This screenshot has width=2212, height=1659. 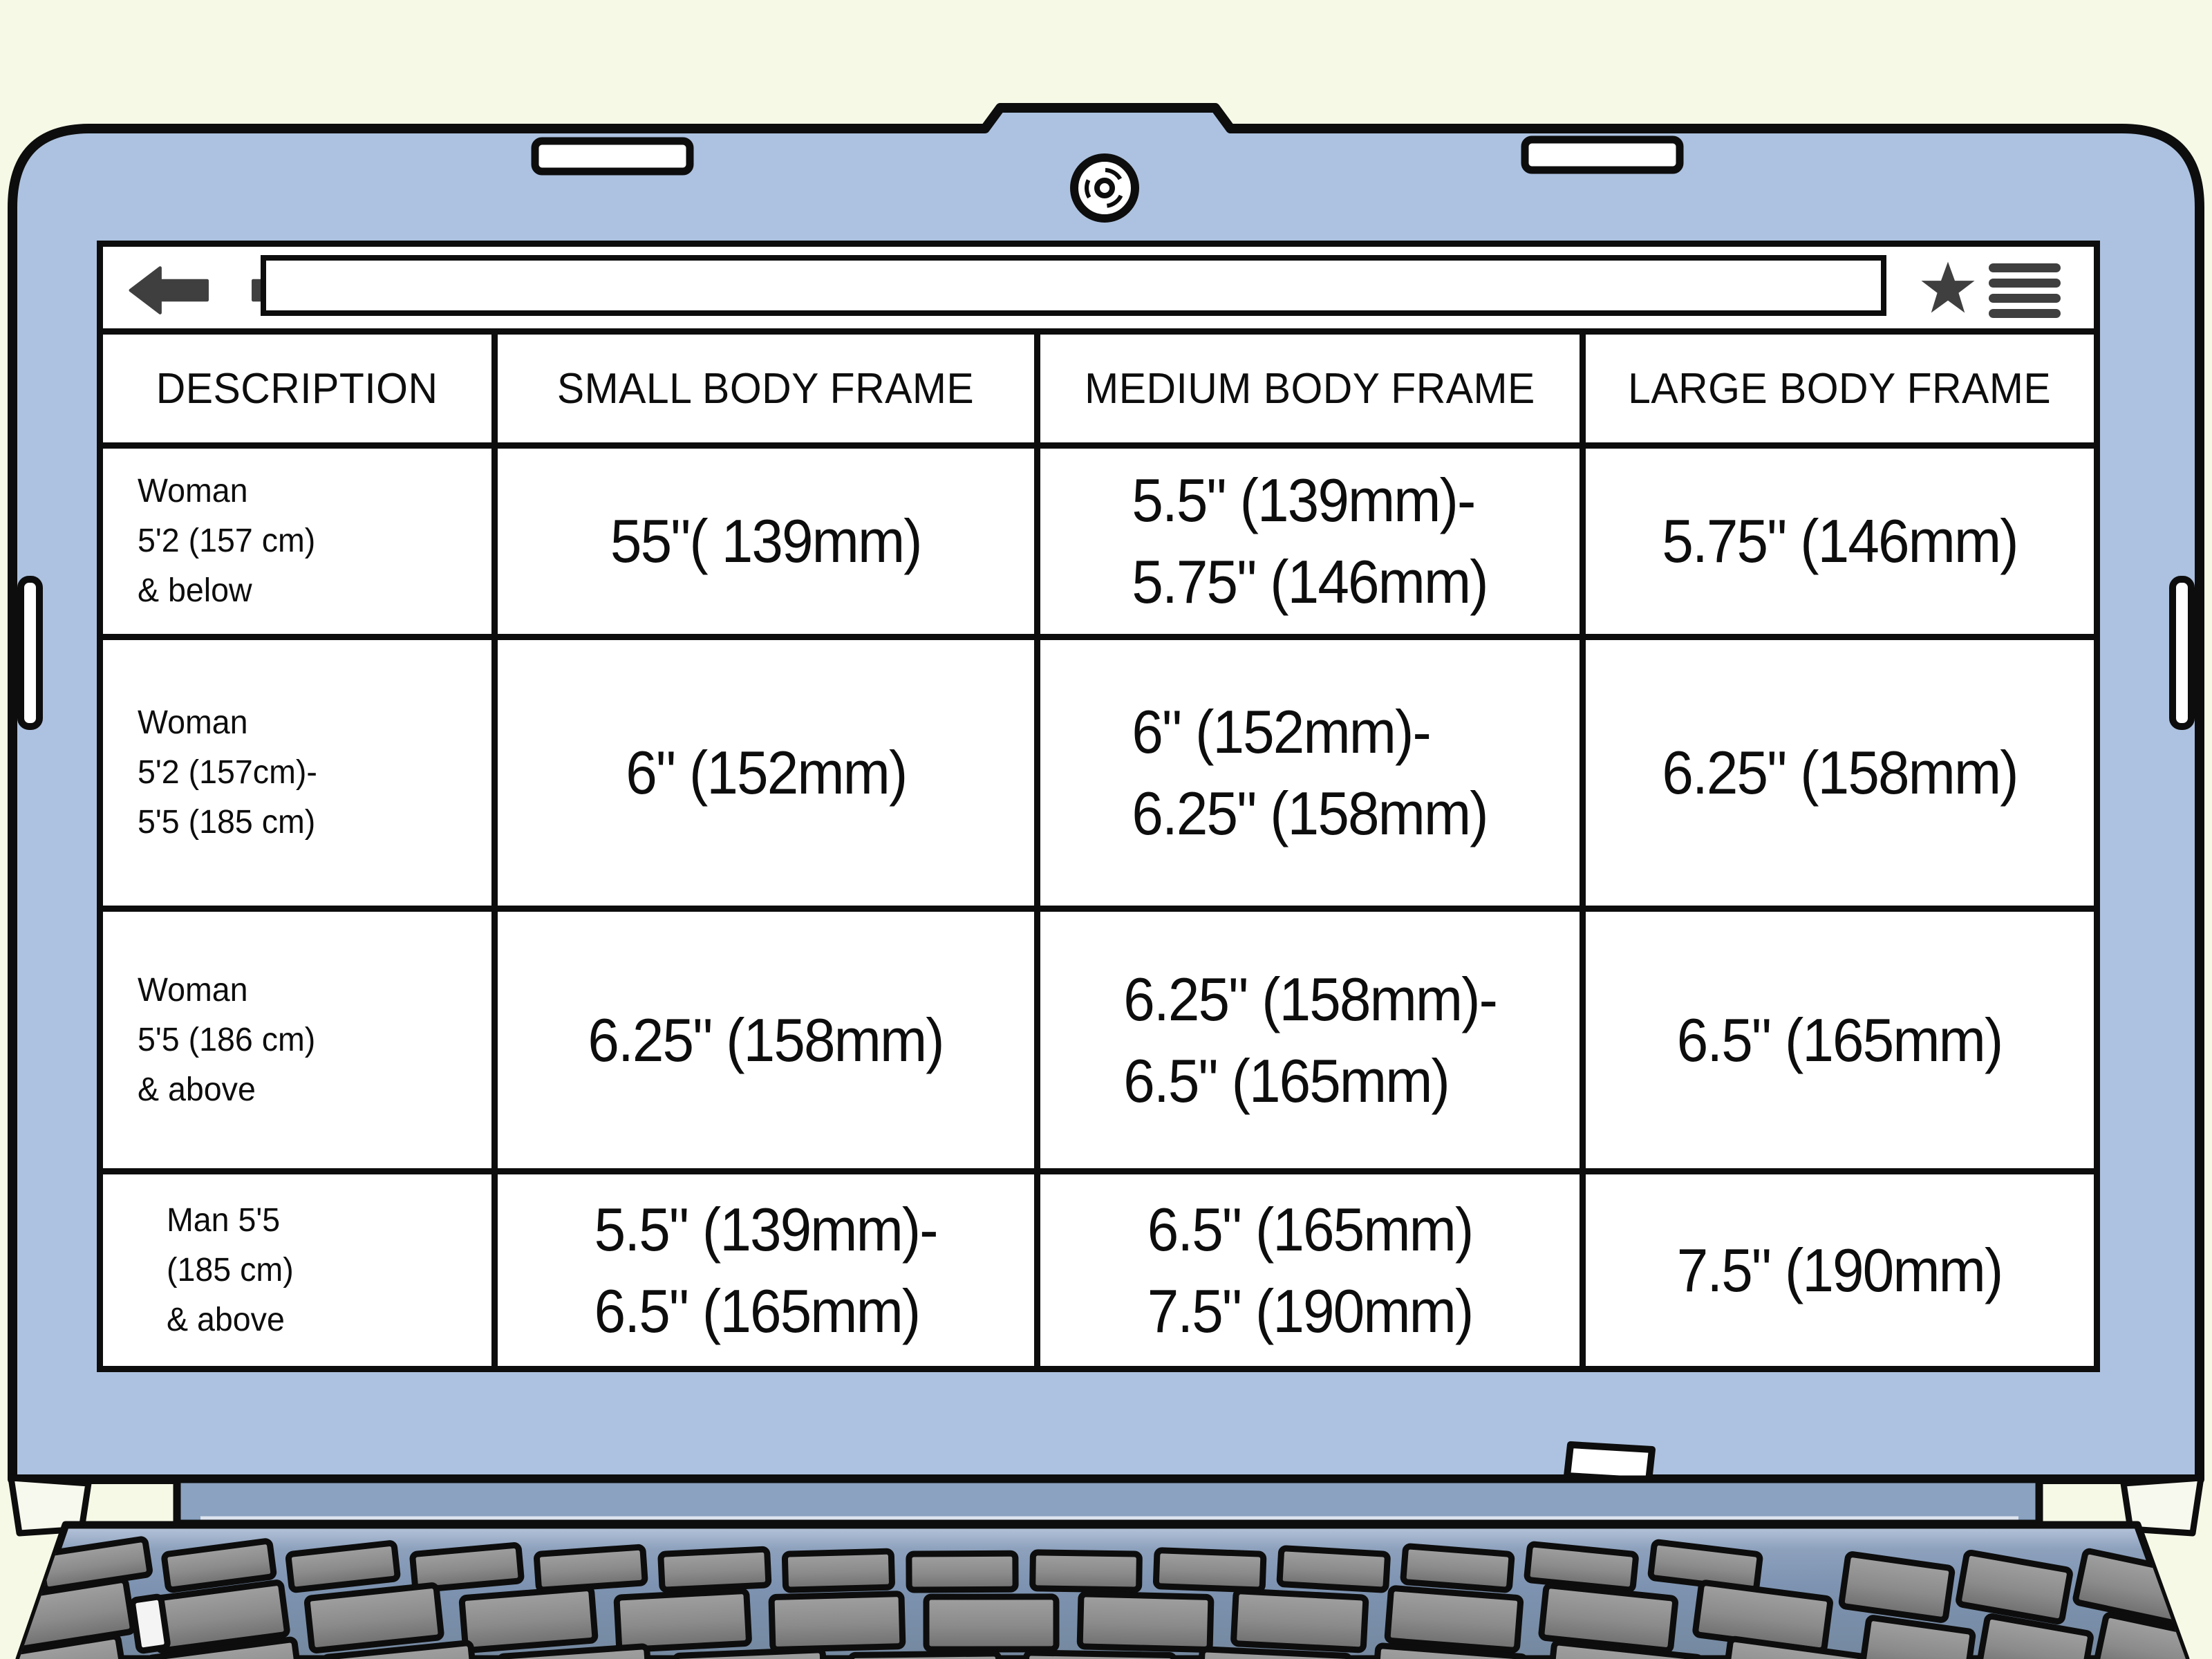 I want to click on back-arrow-icon, so click(x=169, y=290).